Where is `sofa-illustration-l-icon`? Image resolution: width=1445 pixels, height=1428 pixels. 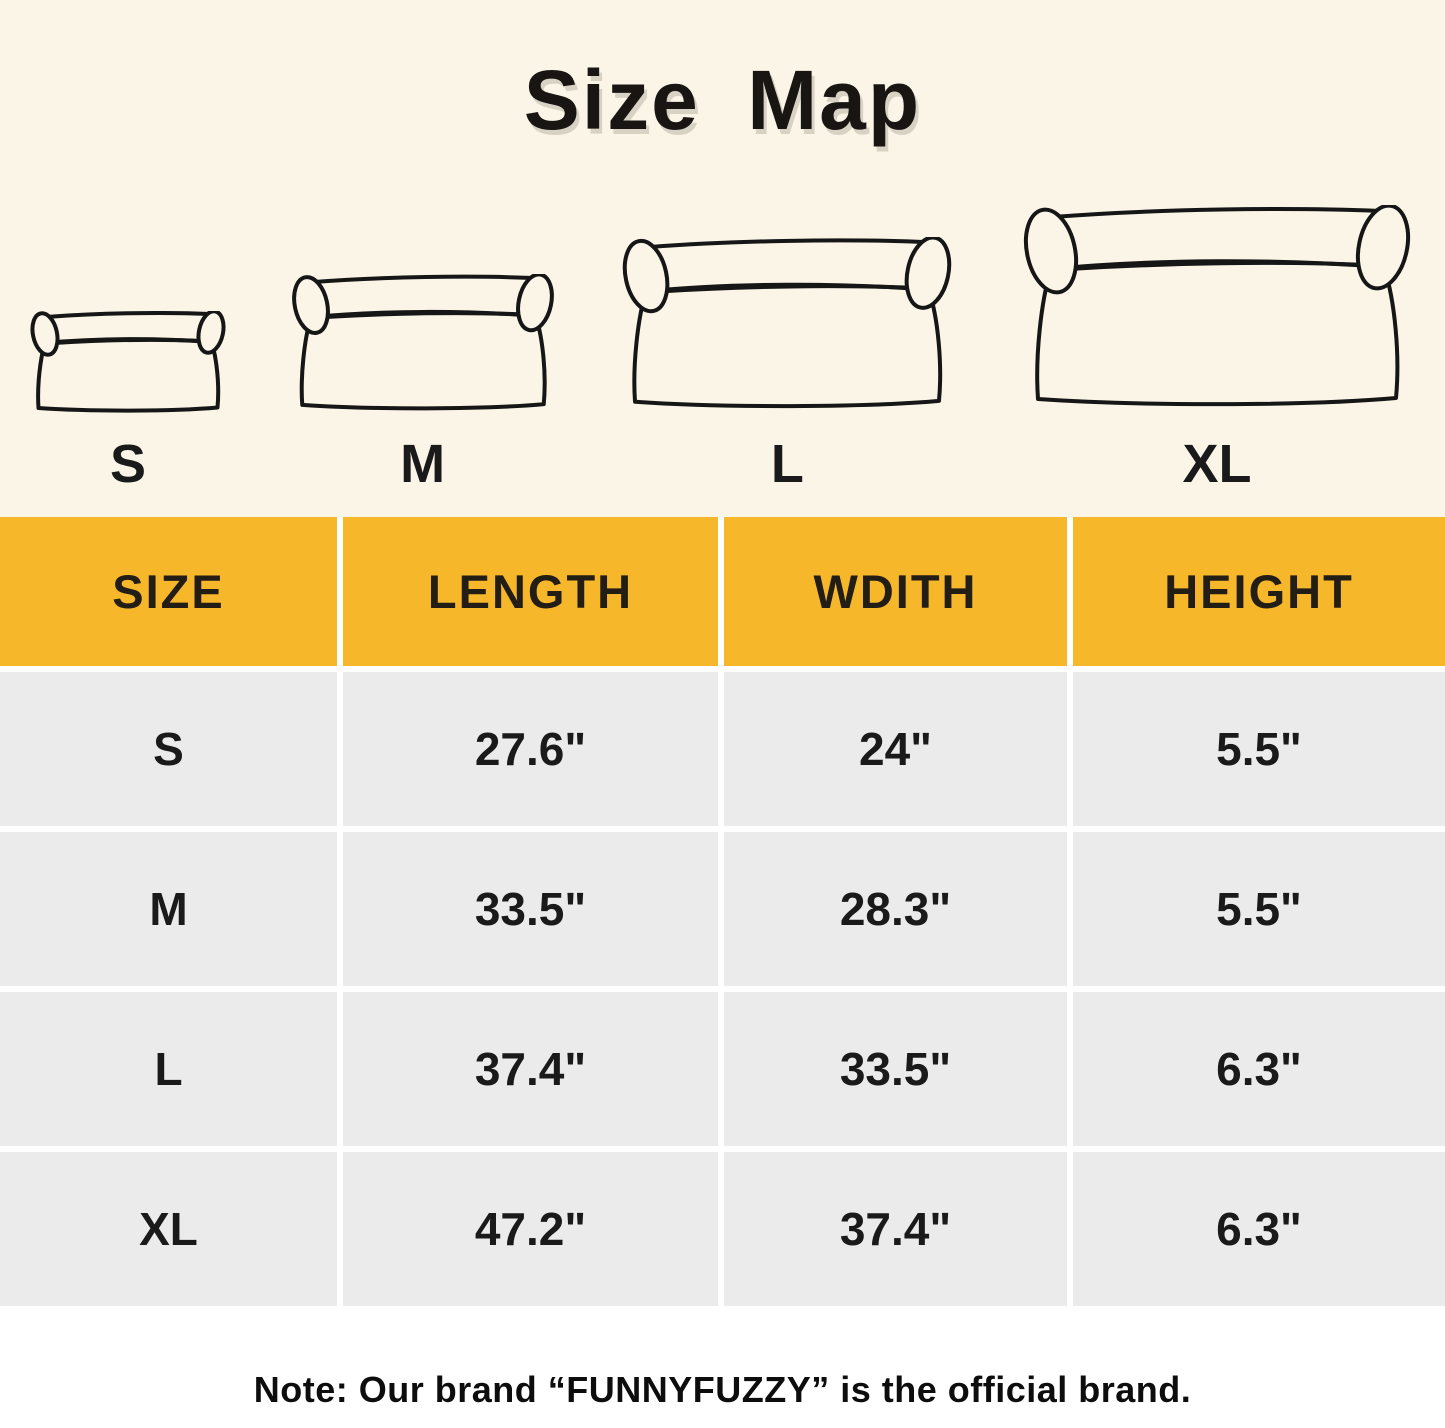
sofa-illustration-l-icon is located at coordinates (787, 327).